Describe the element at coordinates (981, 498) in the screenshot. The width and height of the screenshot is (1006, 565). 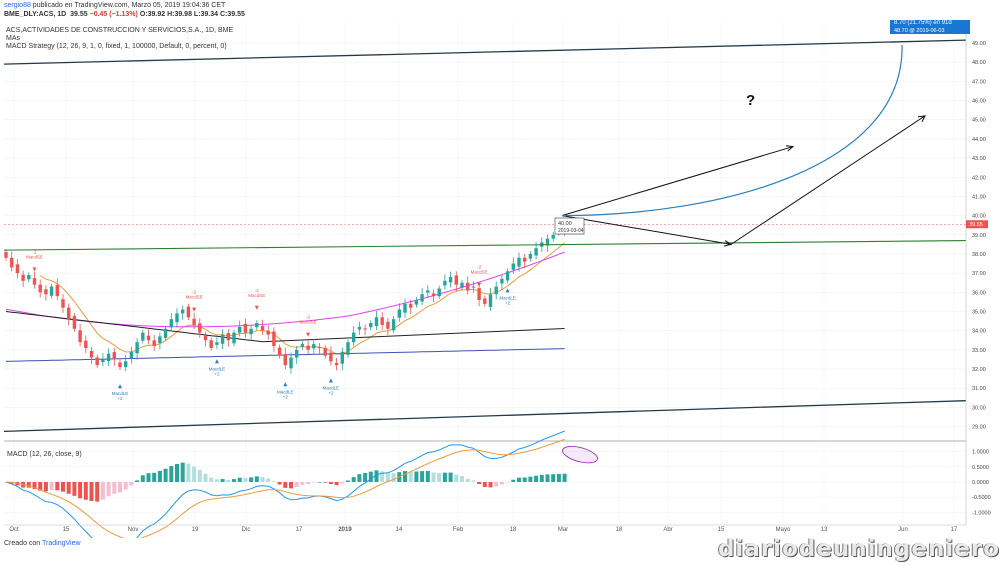
I see `macd-tick-label: -0.5000` at that location.